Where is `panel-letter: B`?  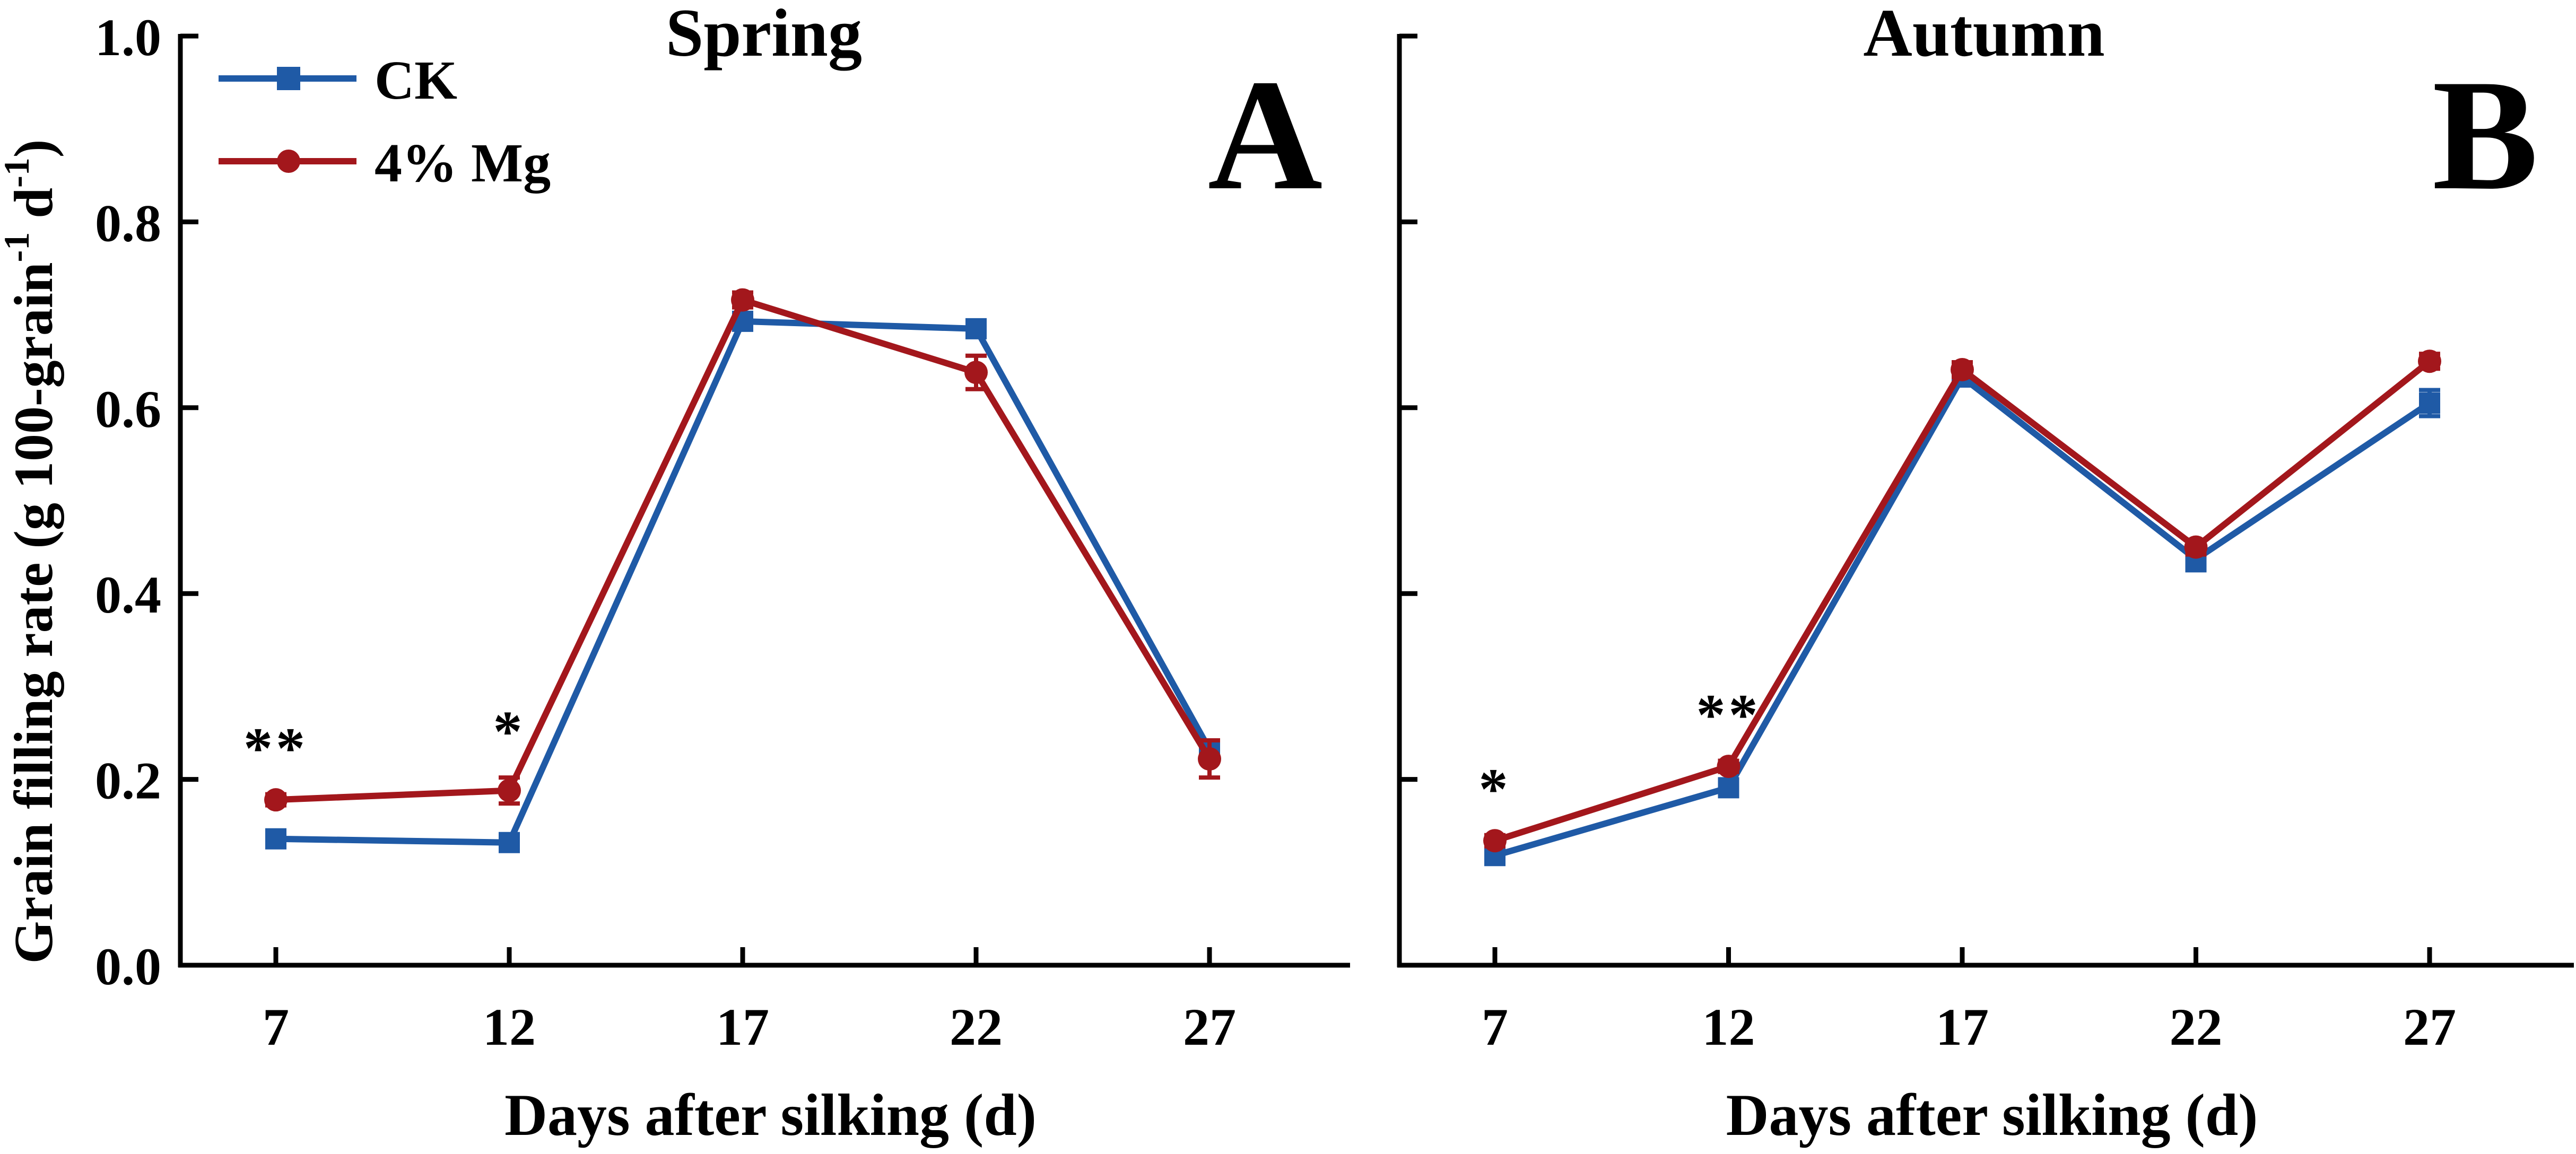
panel-letter: B is located at coordinates (2485, 135).